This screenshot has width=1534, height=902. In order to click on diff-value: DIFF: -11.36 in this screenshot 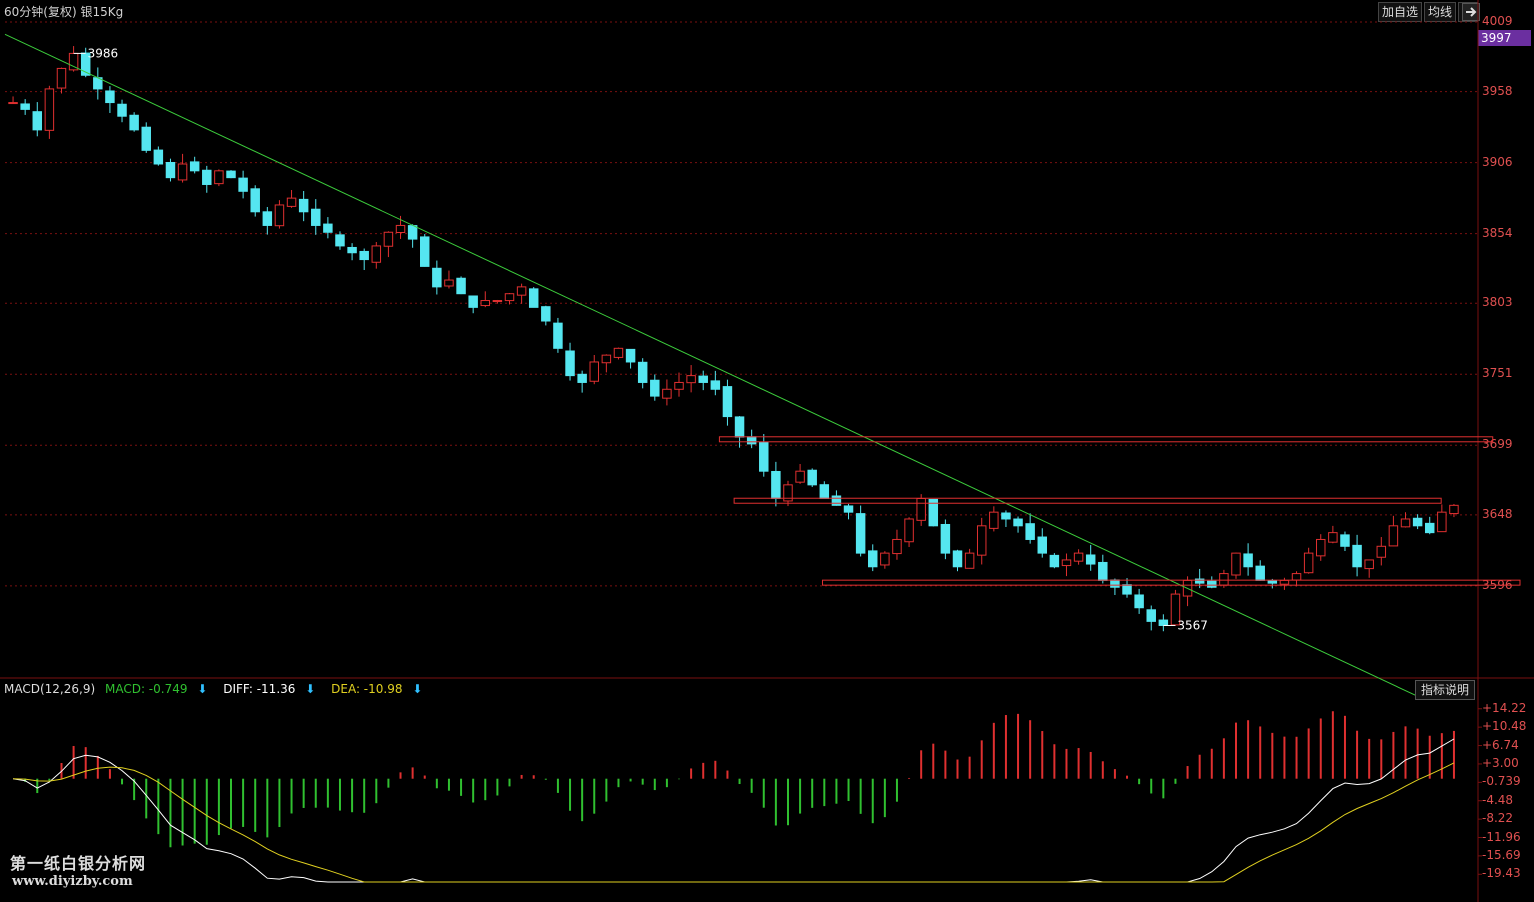, I will do `click(259, 689)`.